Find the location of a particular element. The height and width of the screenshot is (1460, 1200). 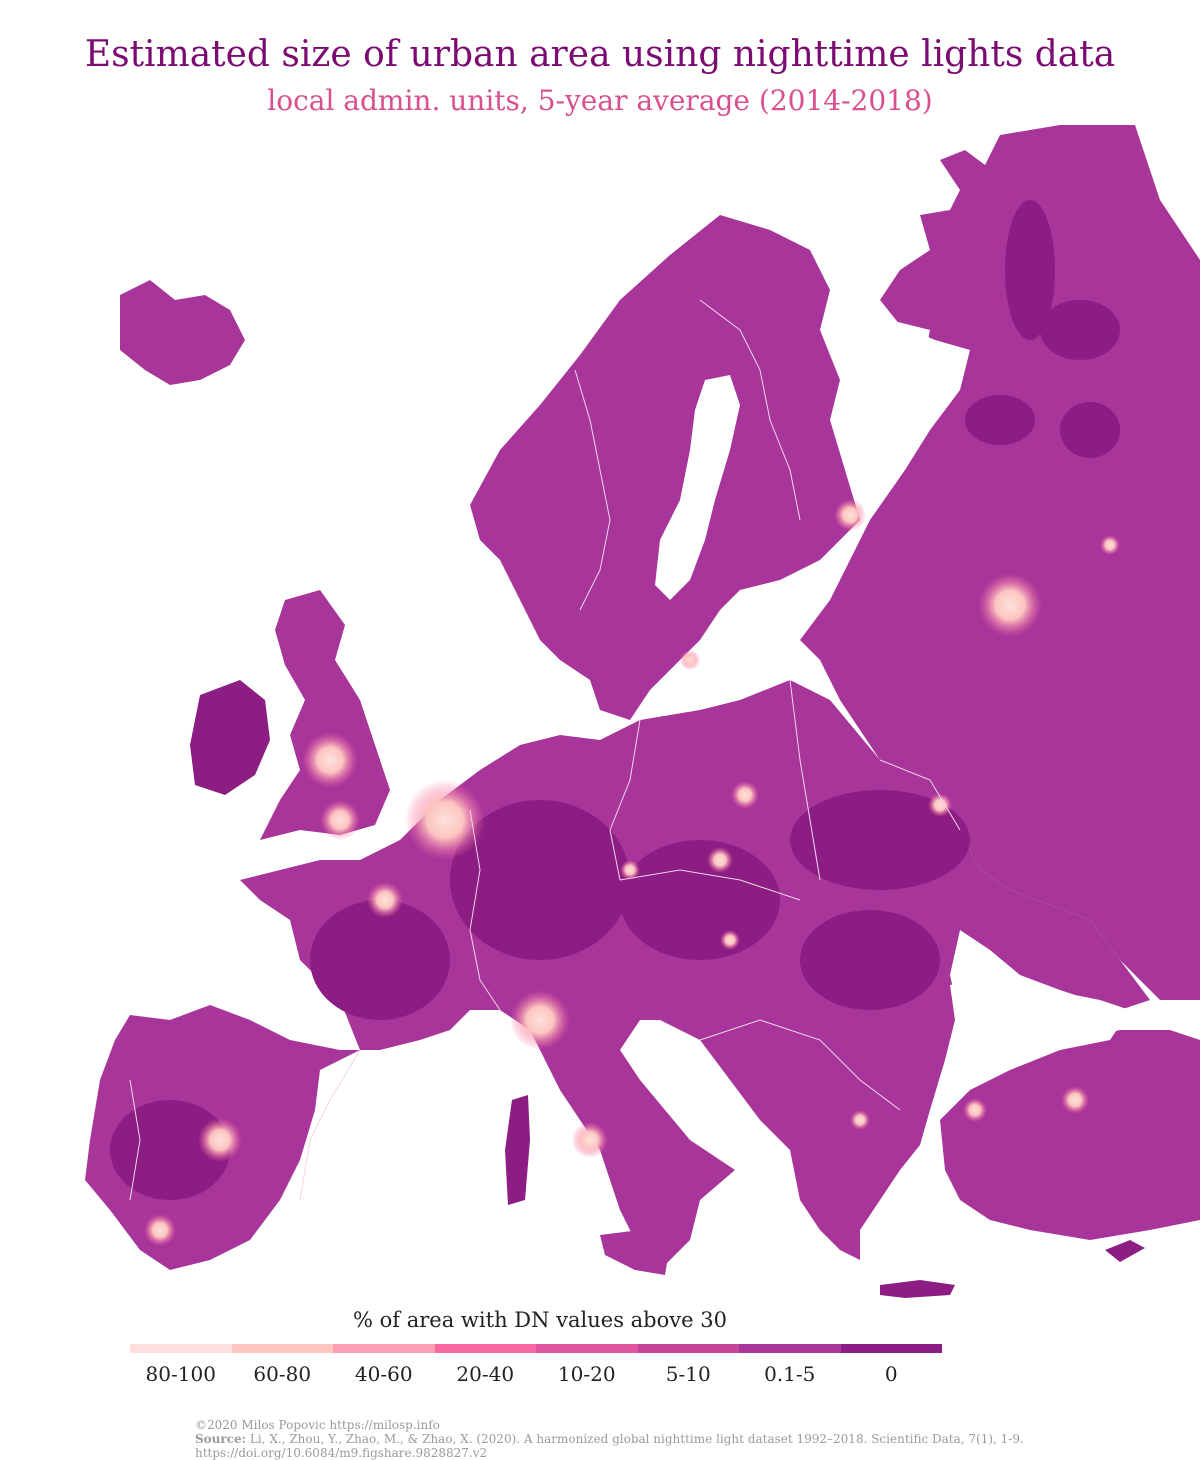

legend-label: 0.1-5 is located at coordinates (790, 1374).